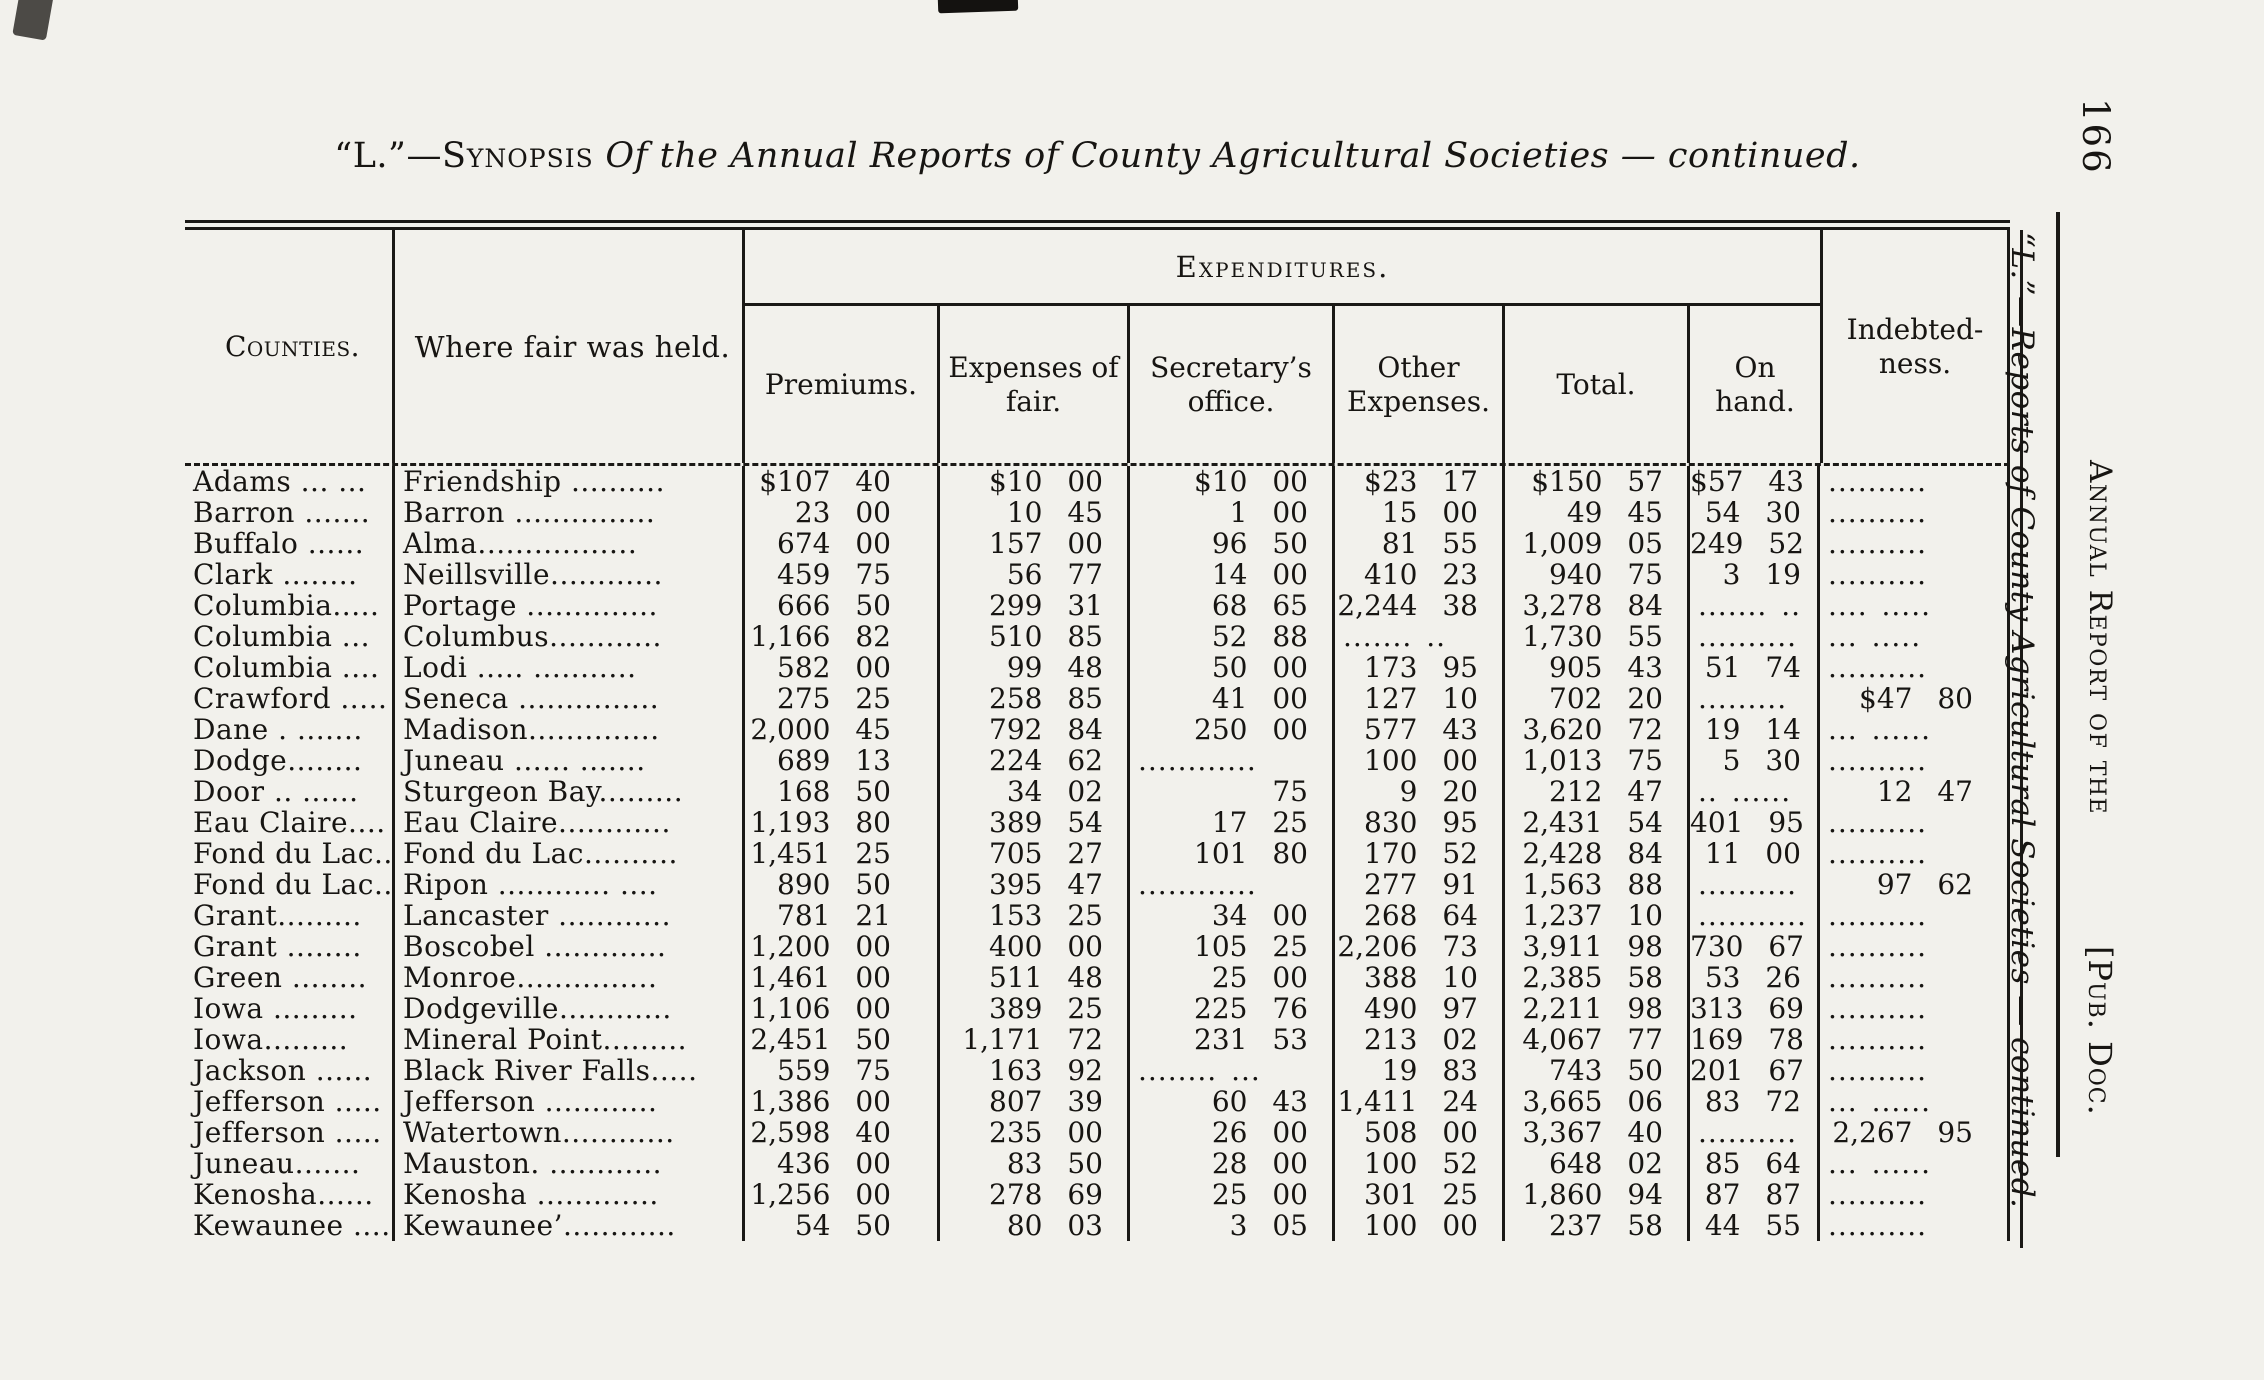  Describe the element at coordinates (2021, 739) in the screenshot. I see `table-right-frame-rule` at that location.